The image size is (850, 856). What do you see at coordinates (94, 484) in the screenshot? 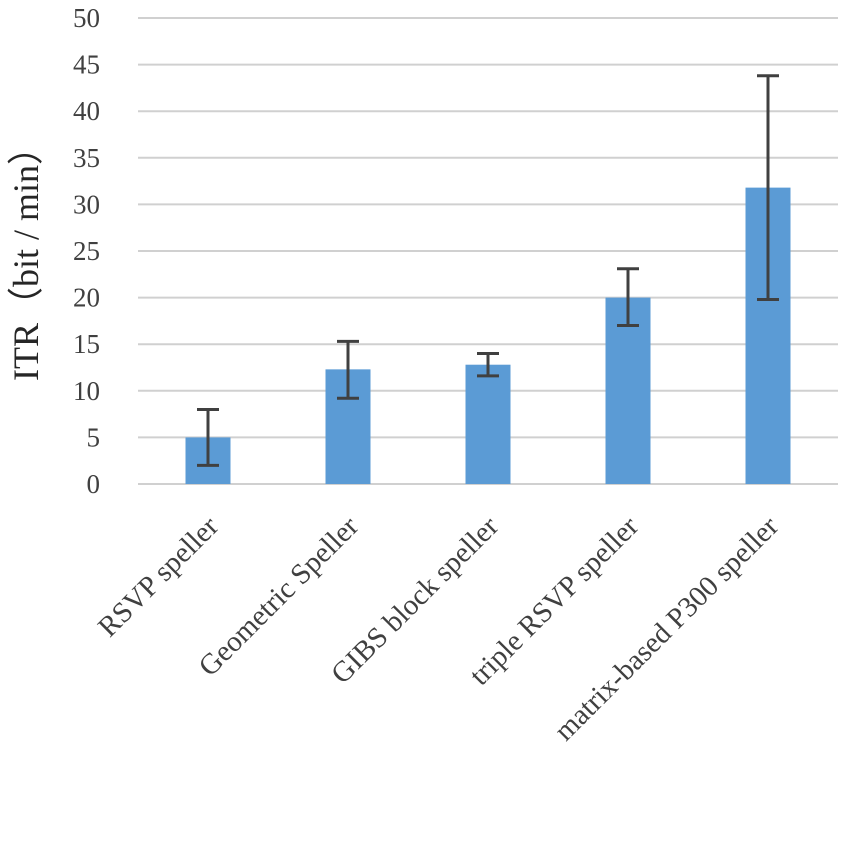
I see `y-tick-label: 0` at bounding box center [94, 484].